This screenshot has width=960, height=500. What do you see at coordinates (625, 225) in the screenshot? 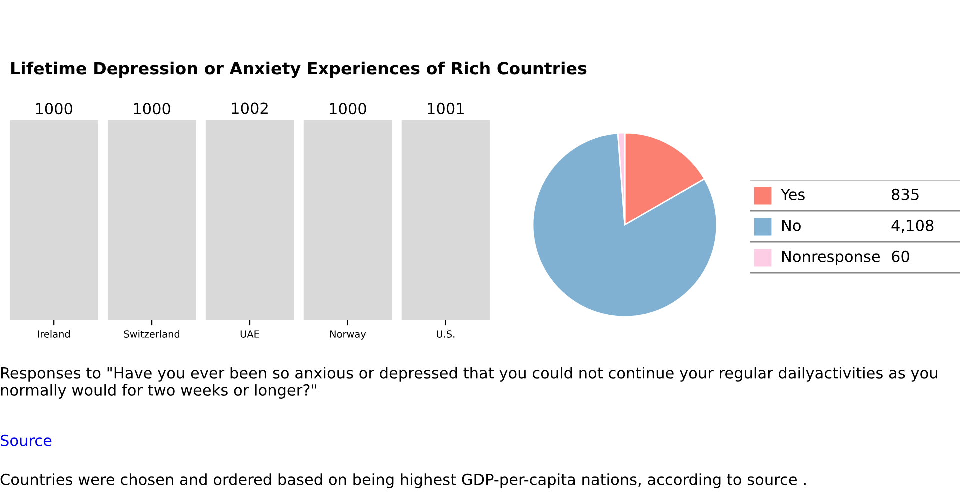
I see `pie-slice` at bounding box center [625, 225].